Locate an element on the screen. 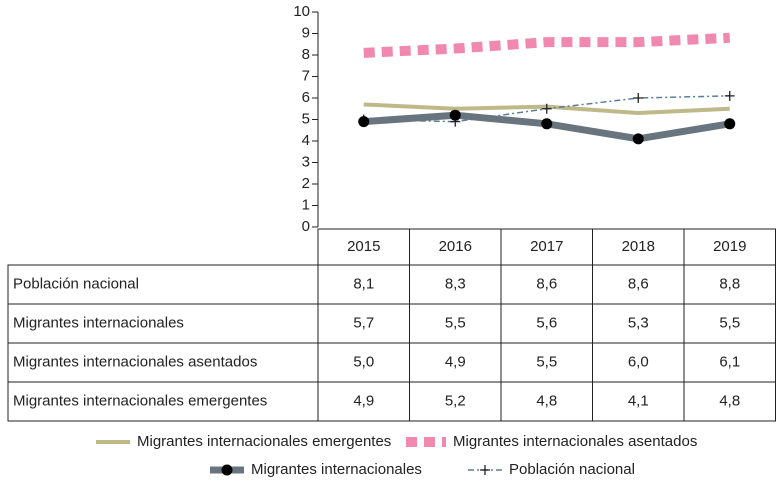 Image resolution: width=778 pixels, height=485 pixels. row-label: Población nacional is located at coordinates (76, 283).